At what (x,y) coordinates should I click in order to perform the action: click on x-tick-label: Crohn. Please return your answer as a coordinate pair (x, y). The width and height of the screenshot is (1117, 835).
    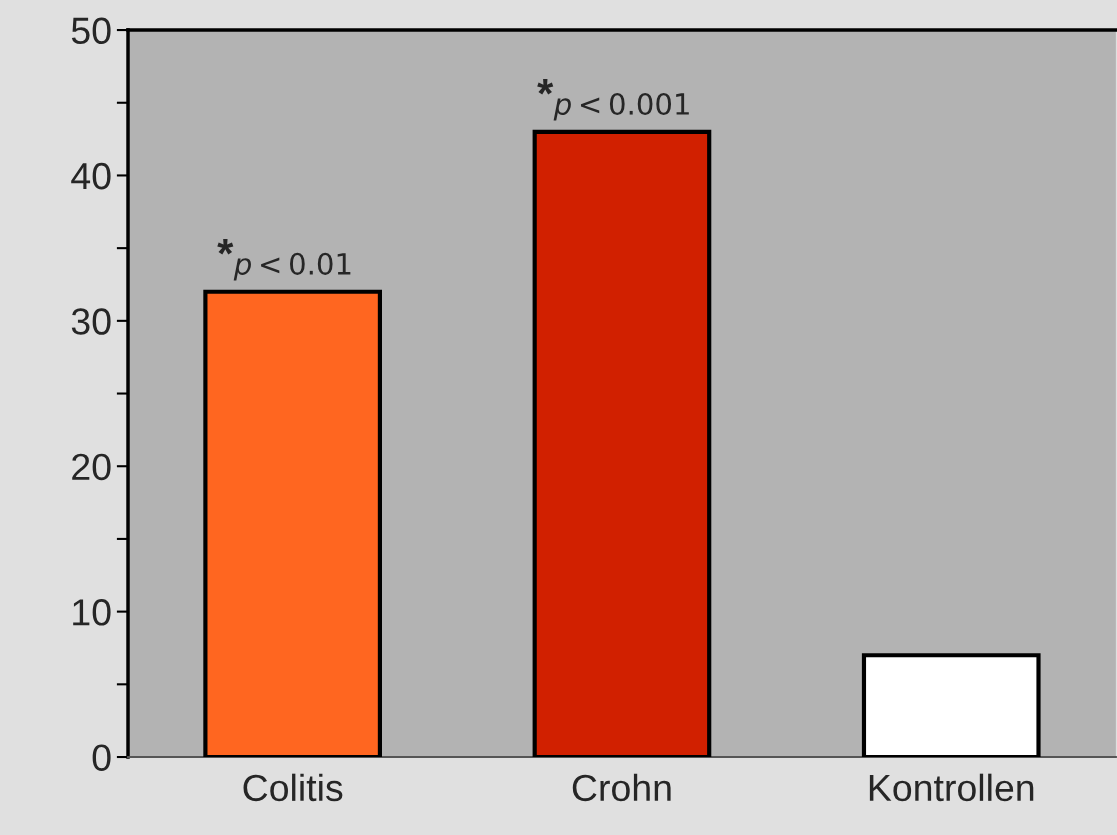
    Looking at the image, I should click on (621, 787).